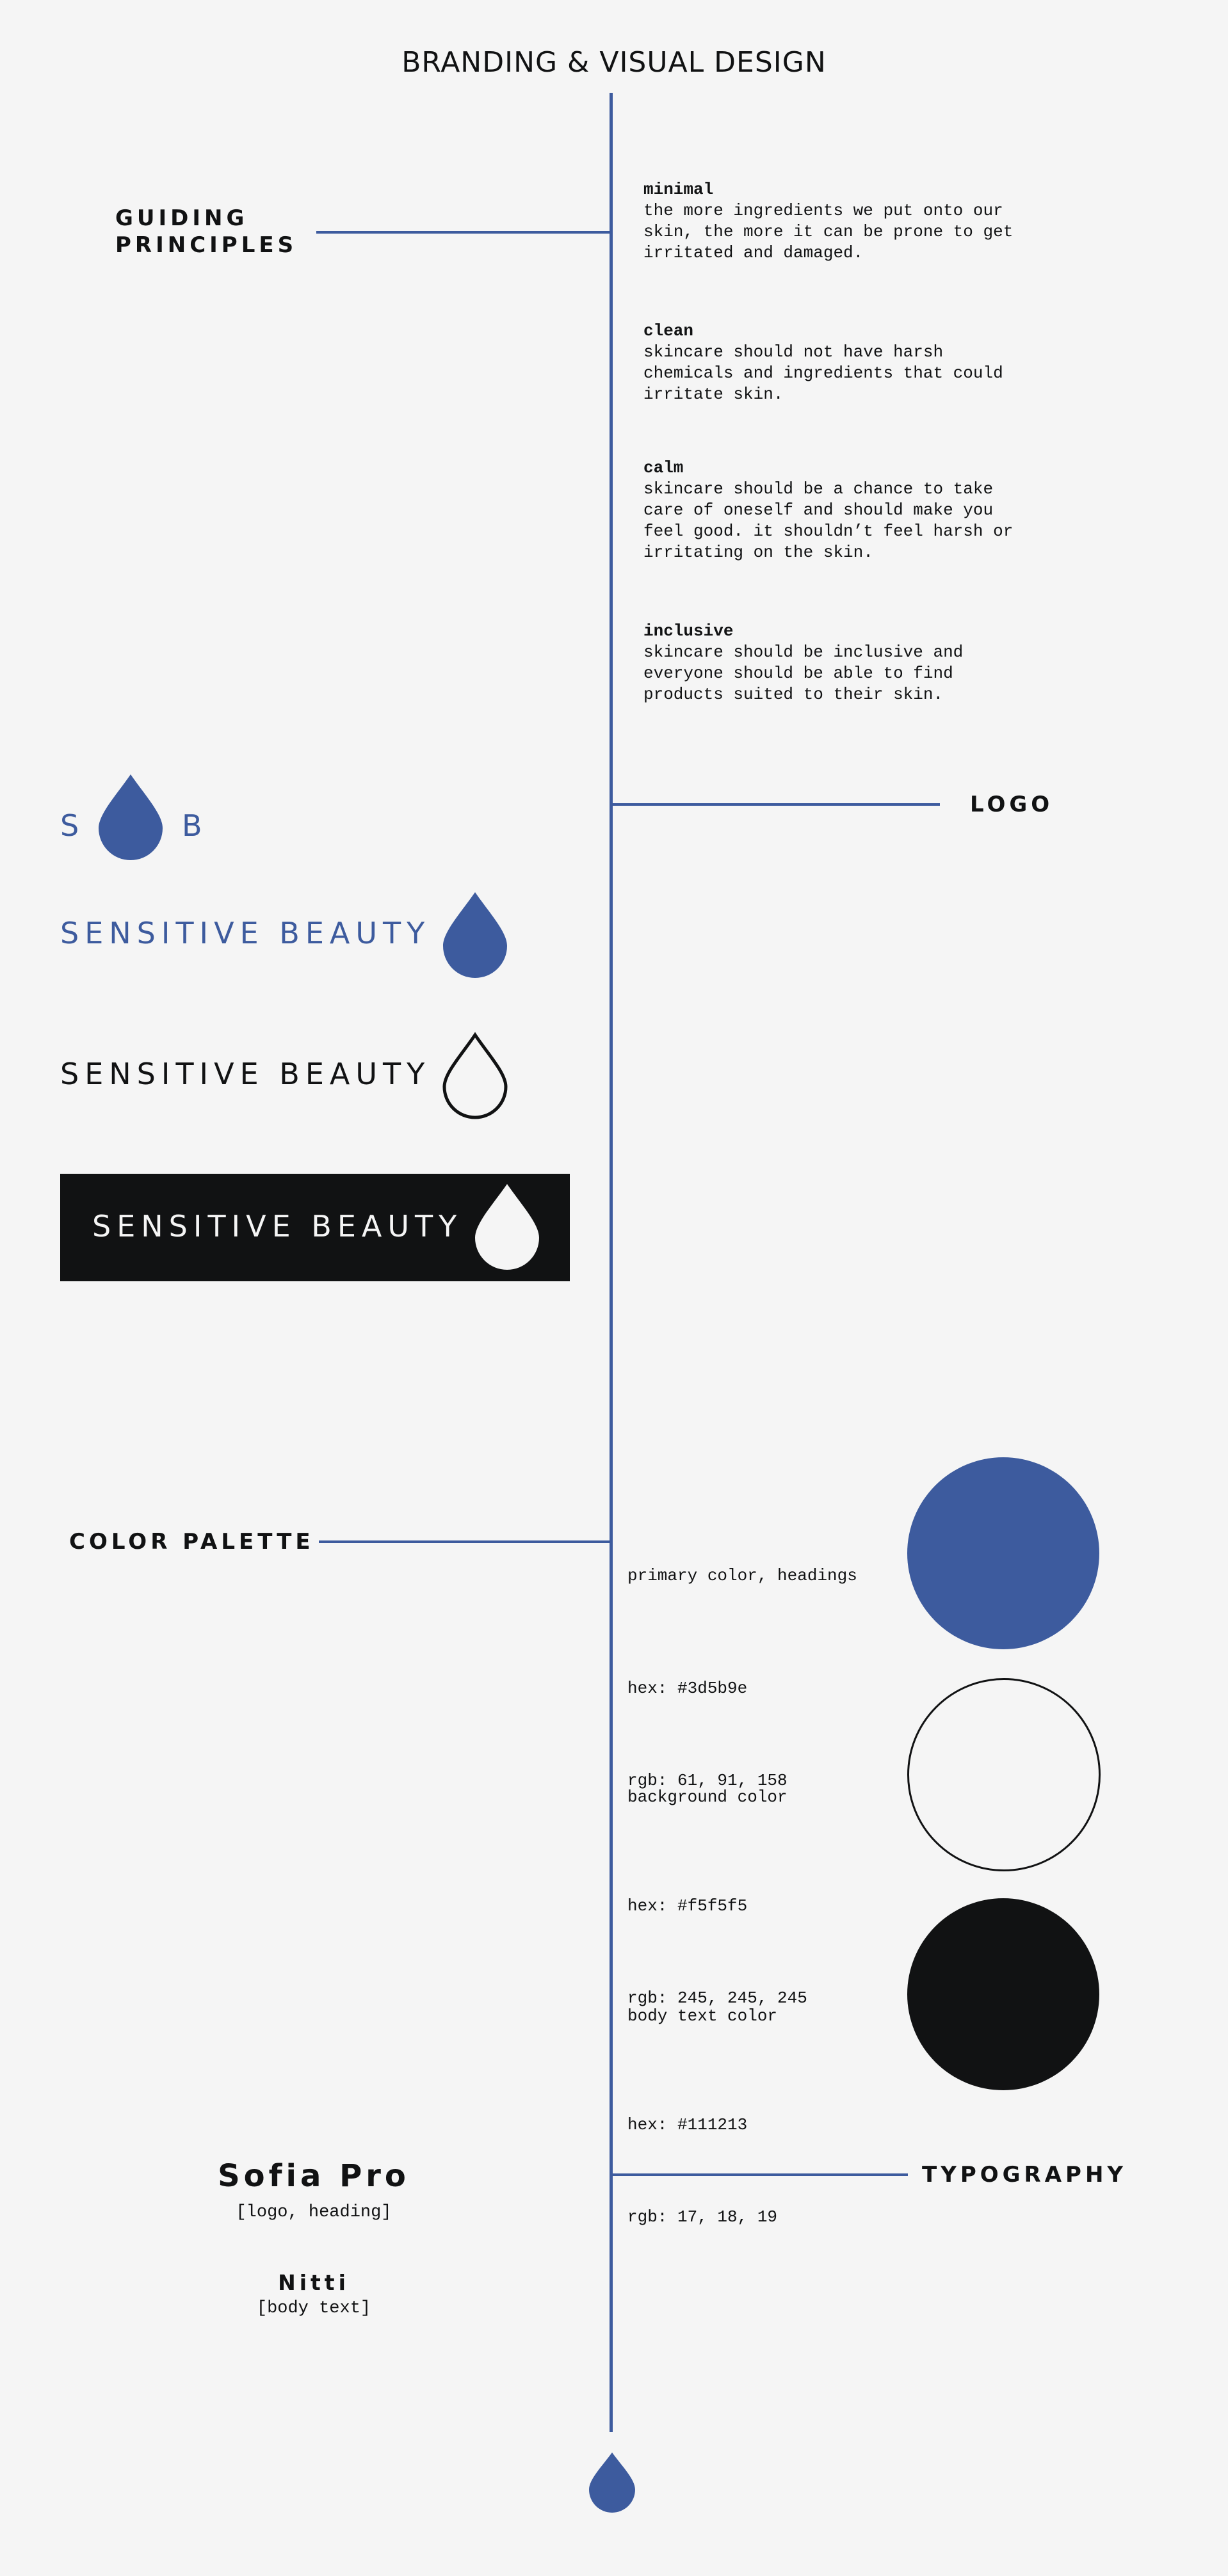  What do you see at coordinates (314, 2212) in the screenshot?
I see `font-sofia-pro-usage: [logo, heading]` at bounding box center [314, 2212].